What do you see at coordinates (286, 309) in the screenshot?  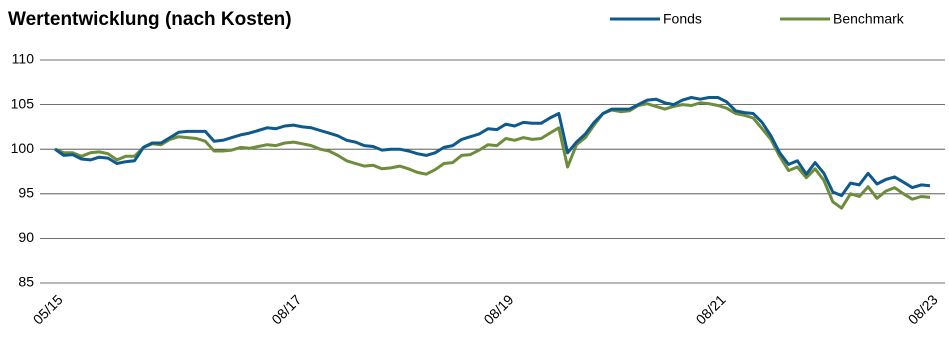 I see `x-tick-label: 08/17` at bounding box center [286, 309].